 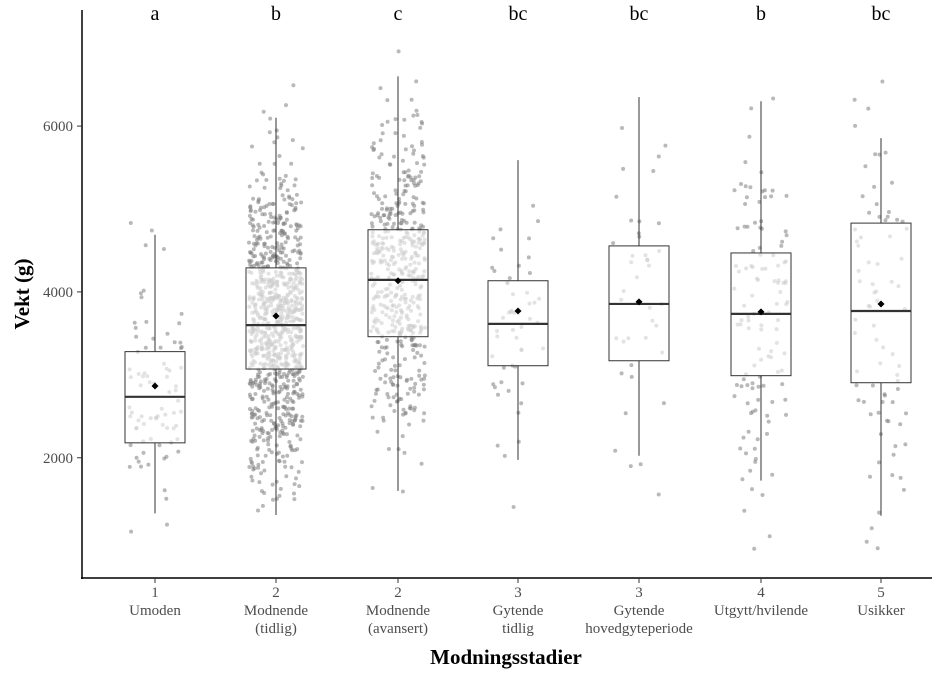 I want to click on x-tick-label: Modnende, so click(x=276, y=611).